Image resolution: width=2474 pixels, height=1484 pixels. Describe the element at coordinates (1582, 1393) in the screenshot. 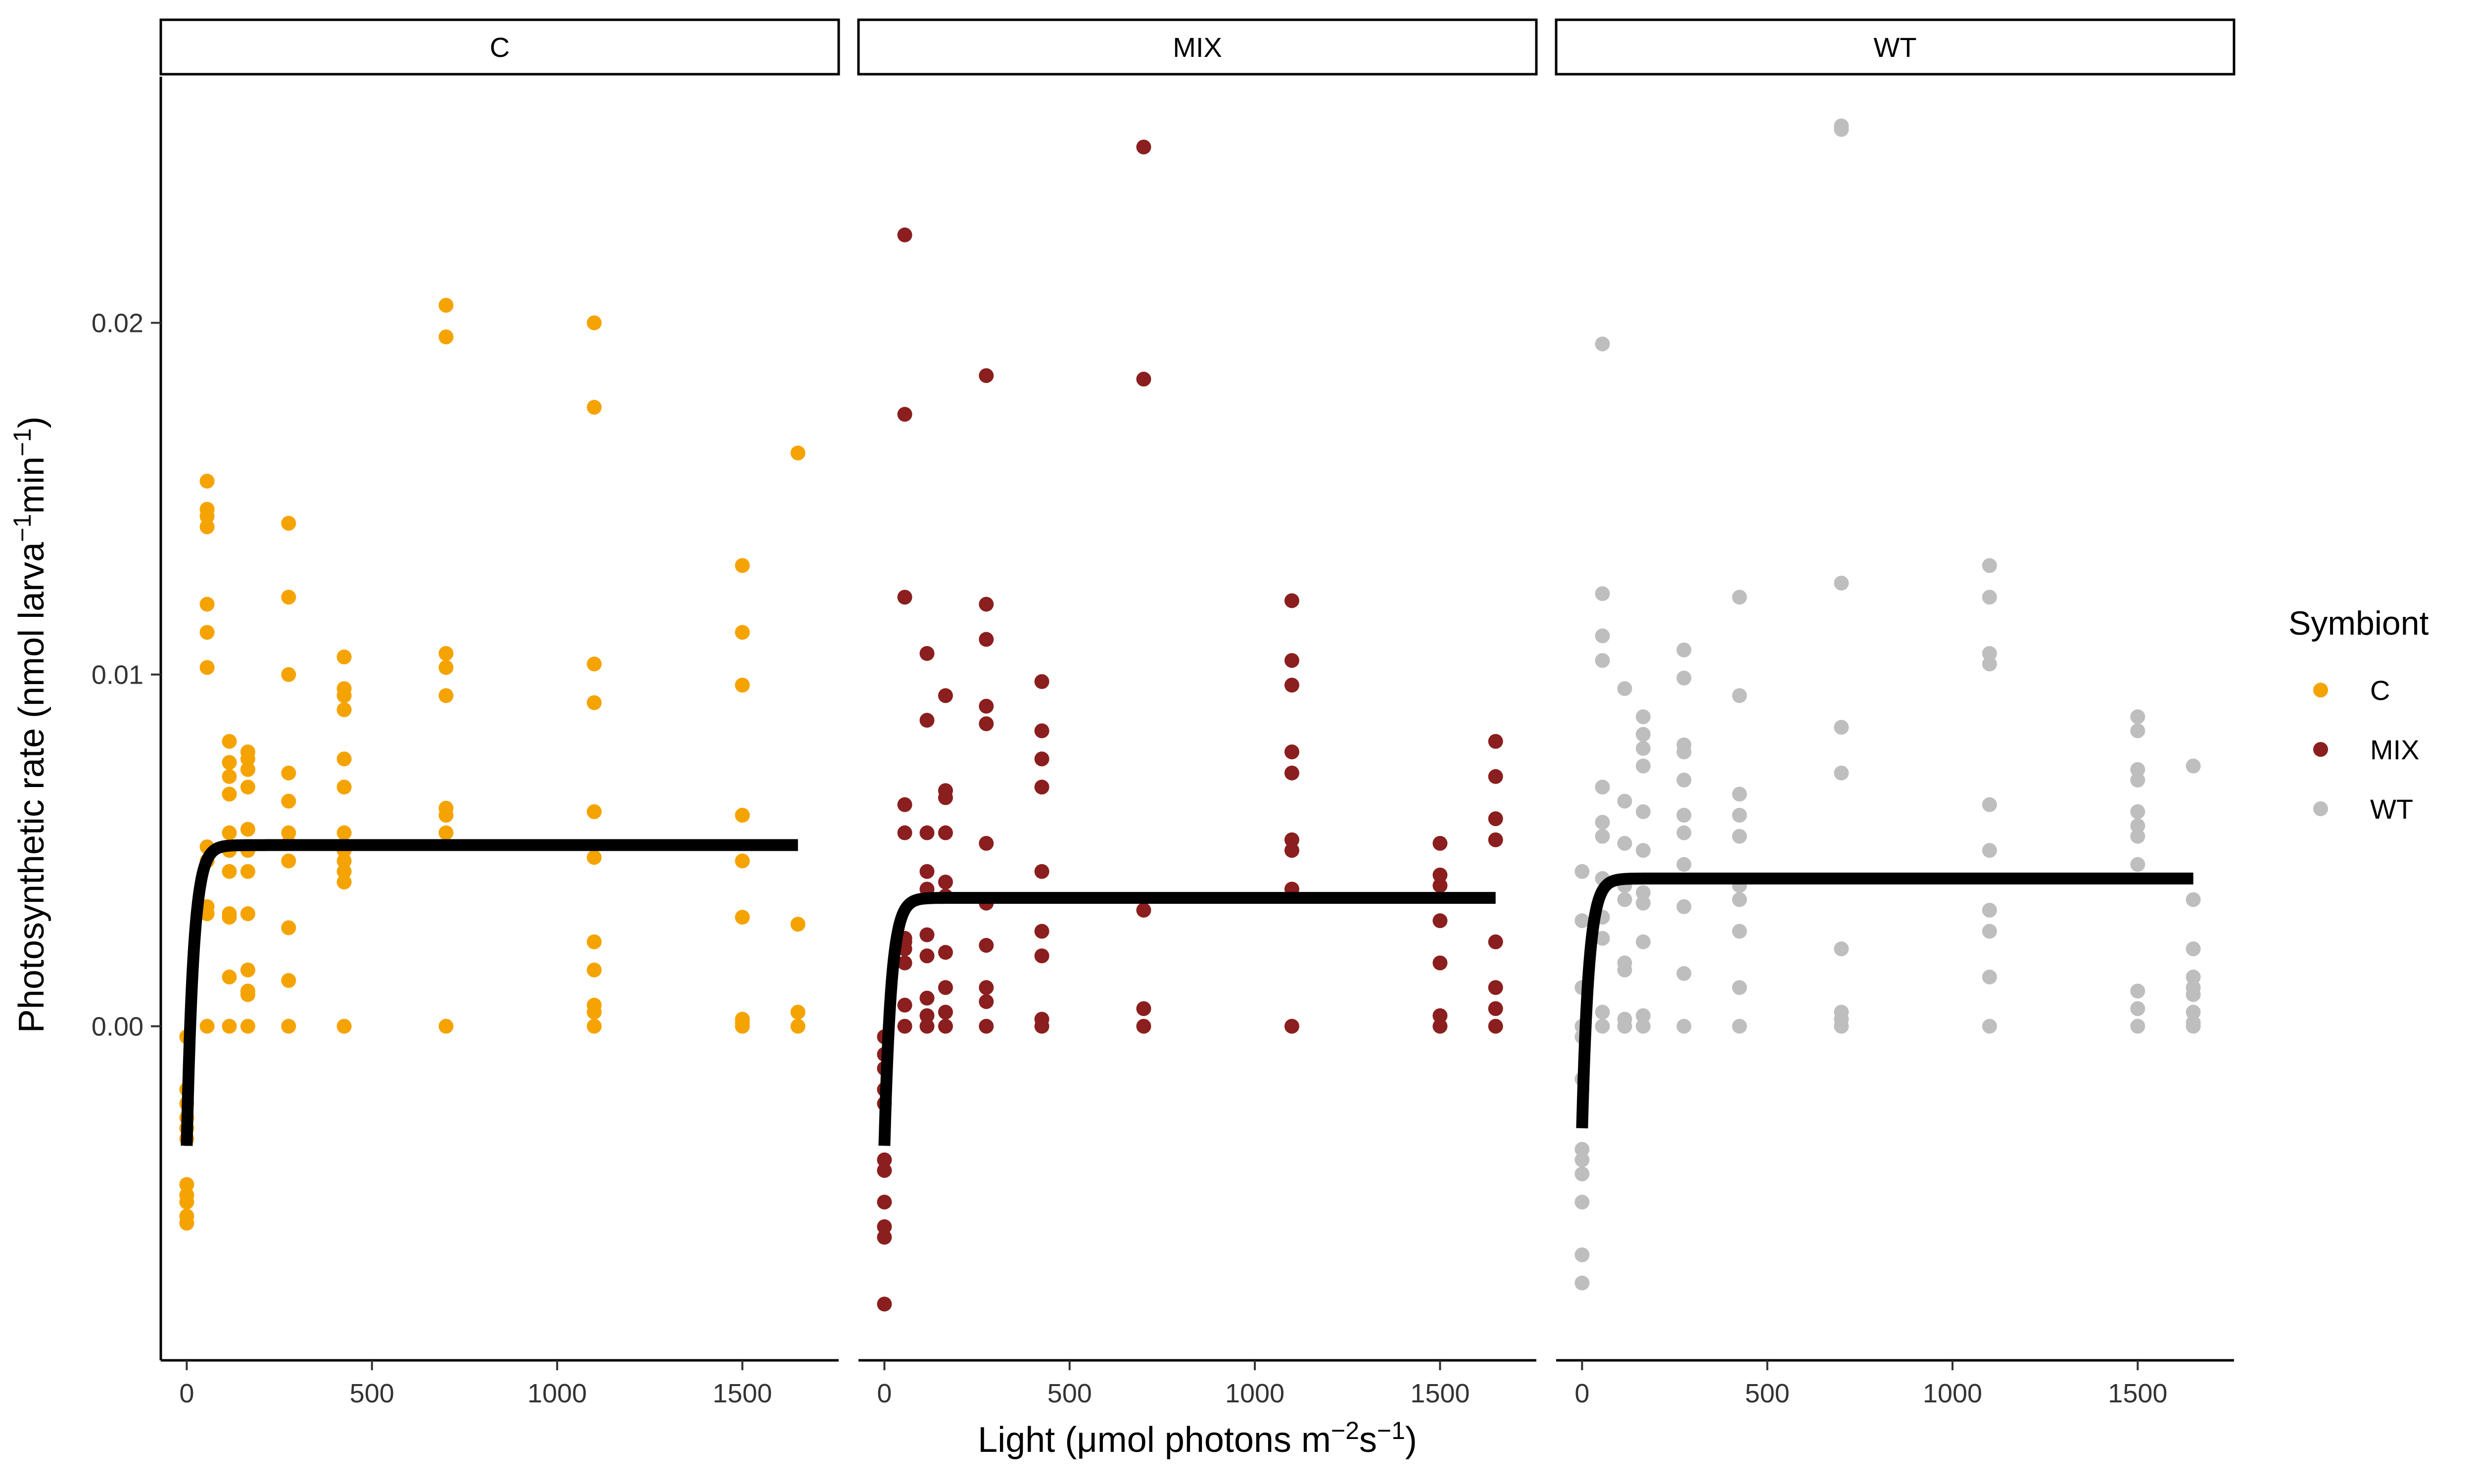

I see `x-tick-label: 0` at that location.